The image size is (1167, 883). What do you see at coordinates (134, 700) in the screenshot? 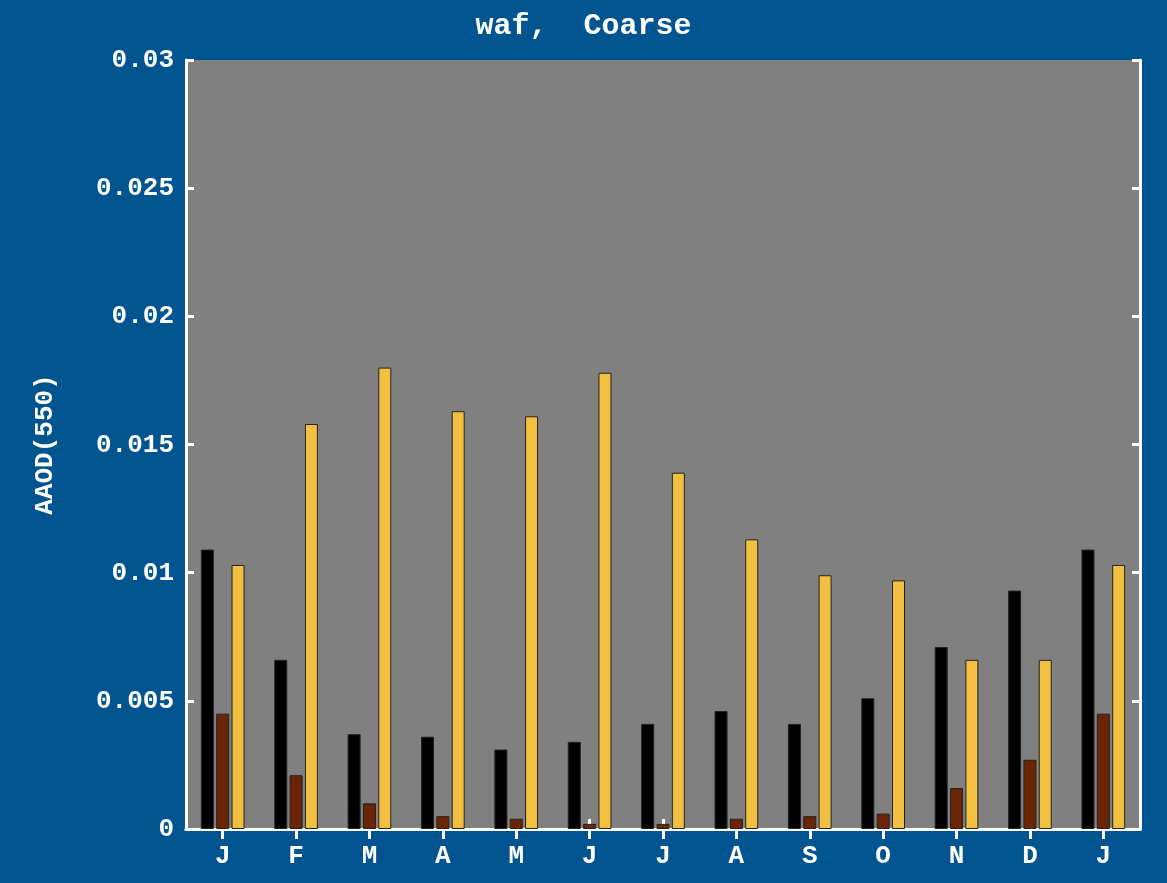
I see `y-tick-label: 0.005` at bounding box center [134, 700].